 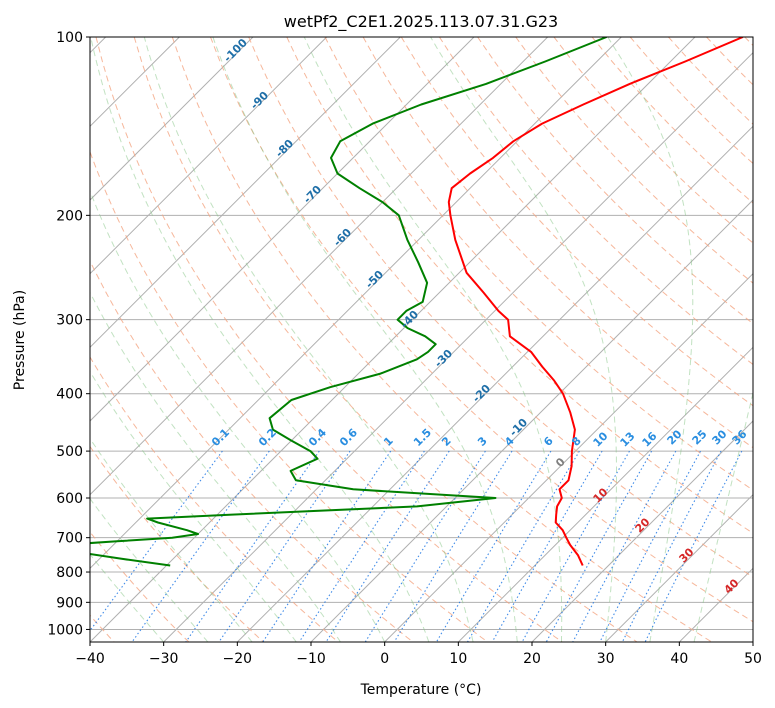 What do you see at coordinates (65, 630) in the screenshot?
I see `y-tick-label: 1000` at bounding box center [65, 630].